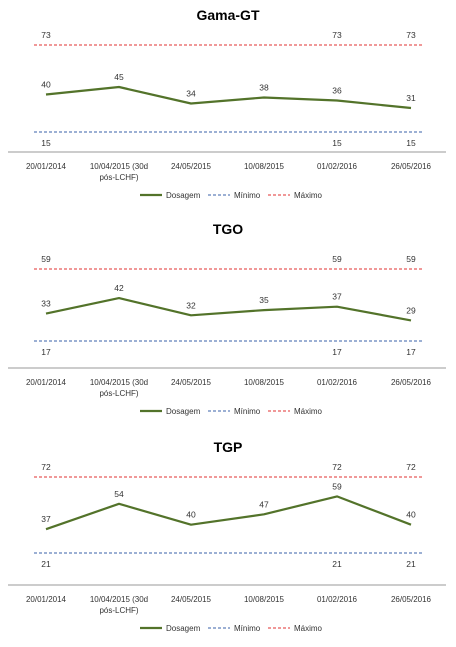 This screenshot has height=647, width=456. What do you see at coordinates (119, 494) in the screenshot?
I see `dosagem-value-label: 54` at bounding box center [119, 494].